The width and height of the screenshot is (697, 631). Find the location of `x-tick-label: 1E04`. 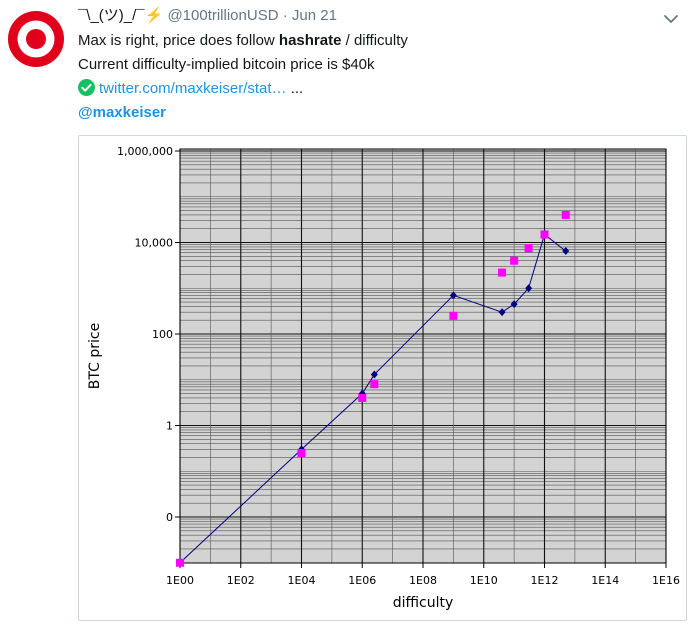

x-tick-label: 1E04 is located at coordinates (302, 580).